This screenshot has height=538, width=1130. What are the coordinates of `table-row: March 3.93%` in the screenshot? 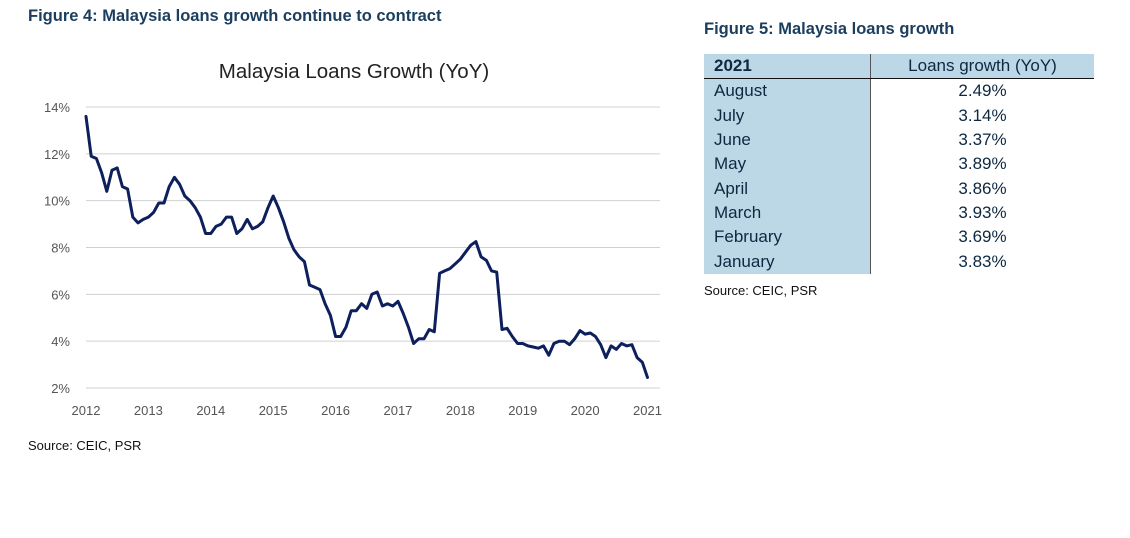 It's located at (899, 213).